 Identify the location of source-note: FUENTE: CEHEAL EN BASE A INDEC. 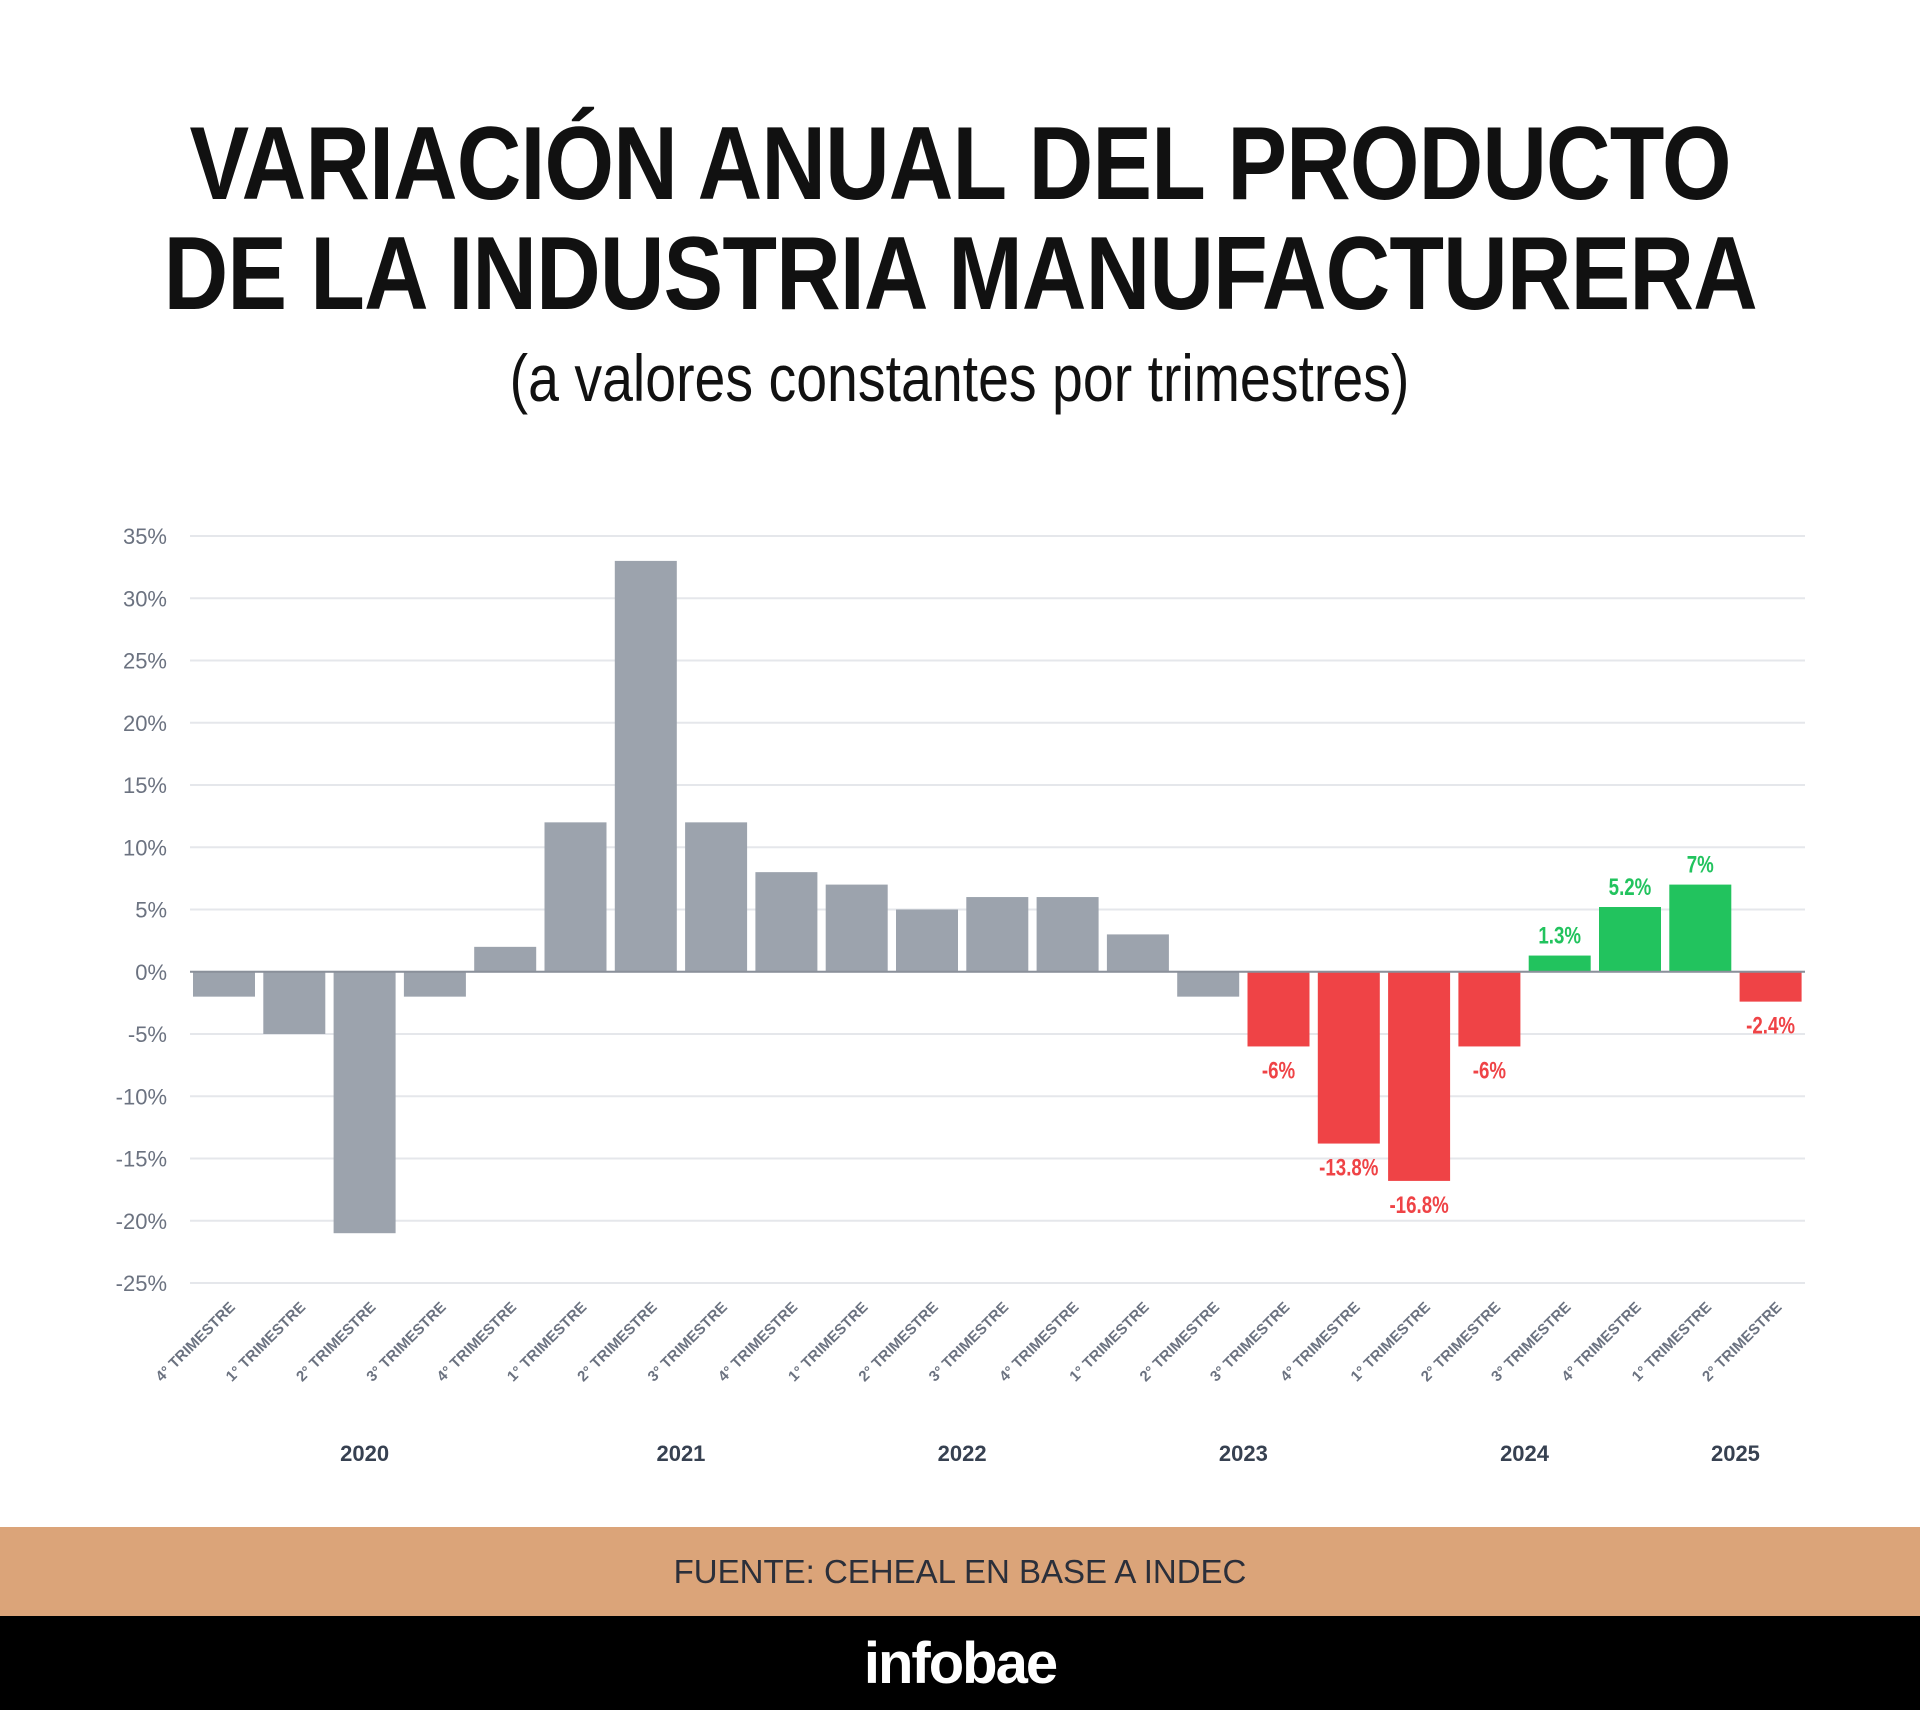
(960, 1571).